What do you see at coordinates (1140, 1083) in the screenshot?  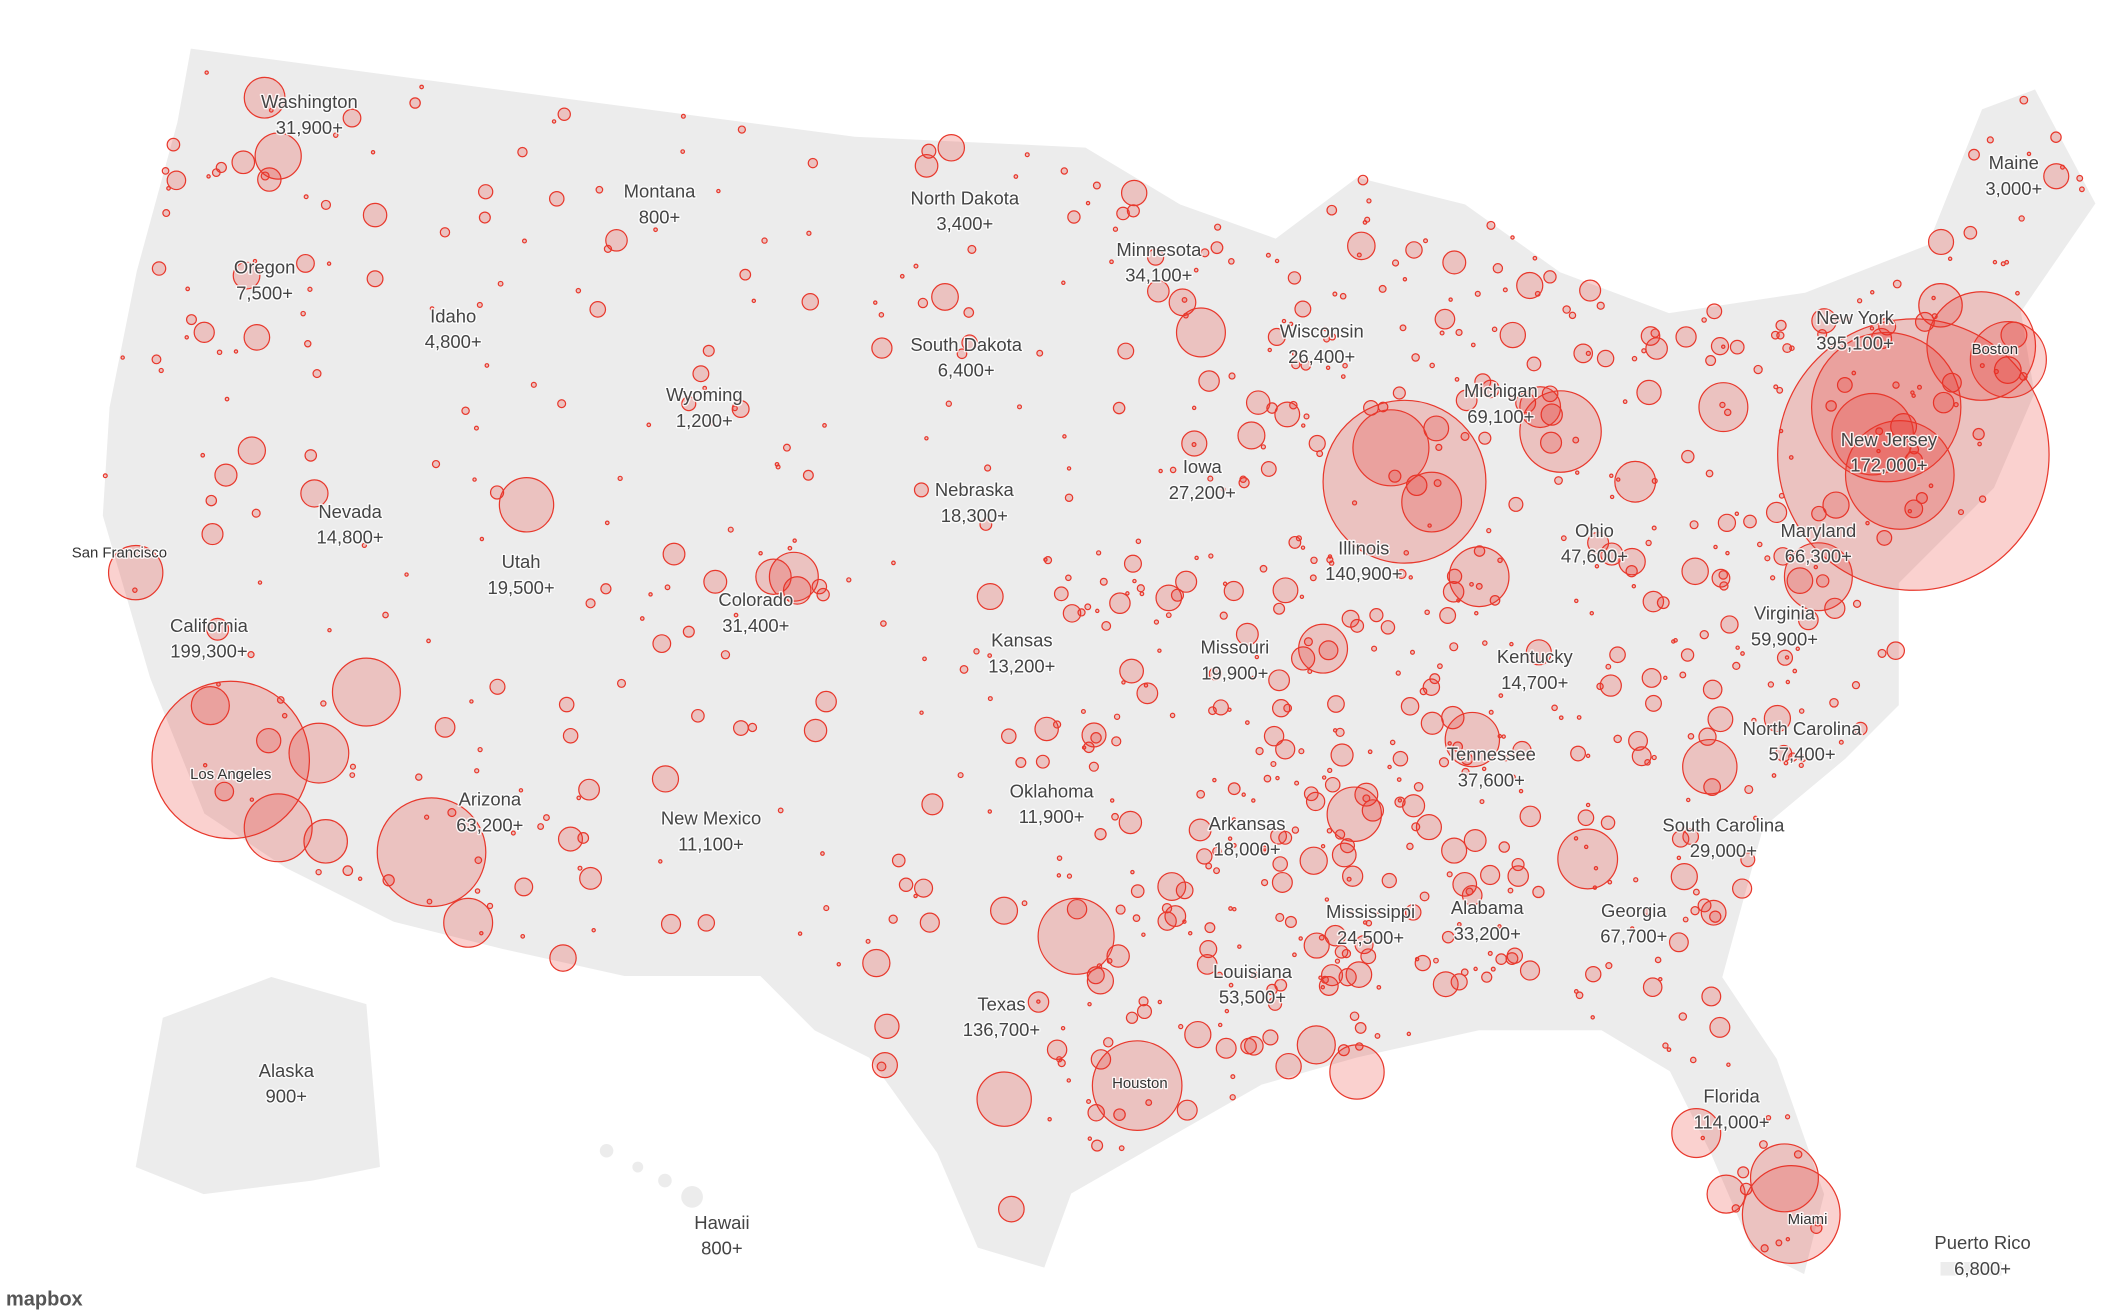 I see `city-name: Houston` at bounding box center [1140, 1083].